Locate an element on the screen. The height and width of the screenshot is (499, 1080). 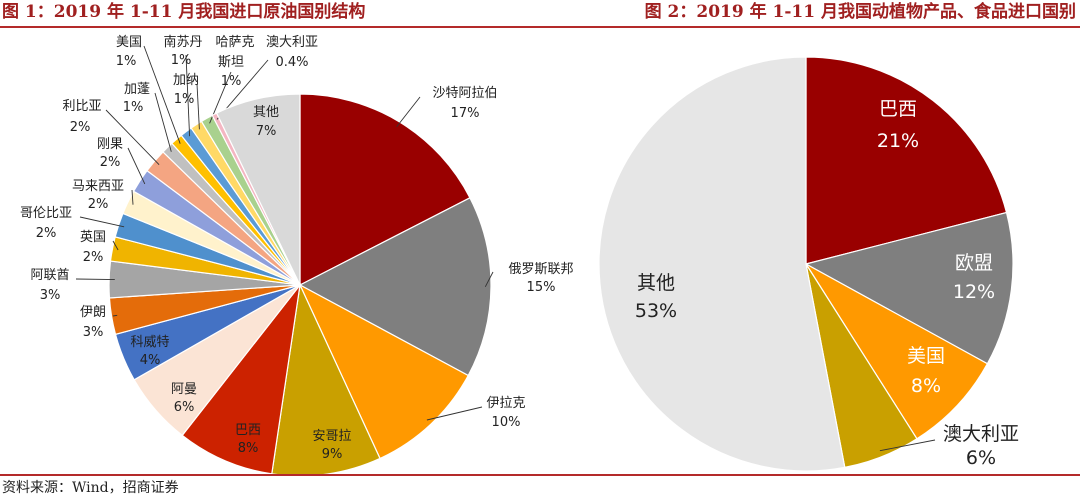
pie1-slice-value-label-12: 2% is located at coordinates (110, 162).